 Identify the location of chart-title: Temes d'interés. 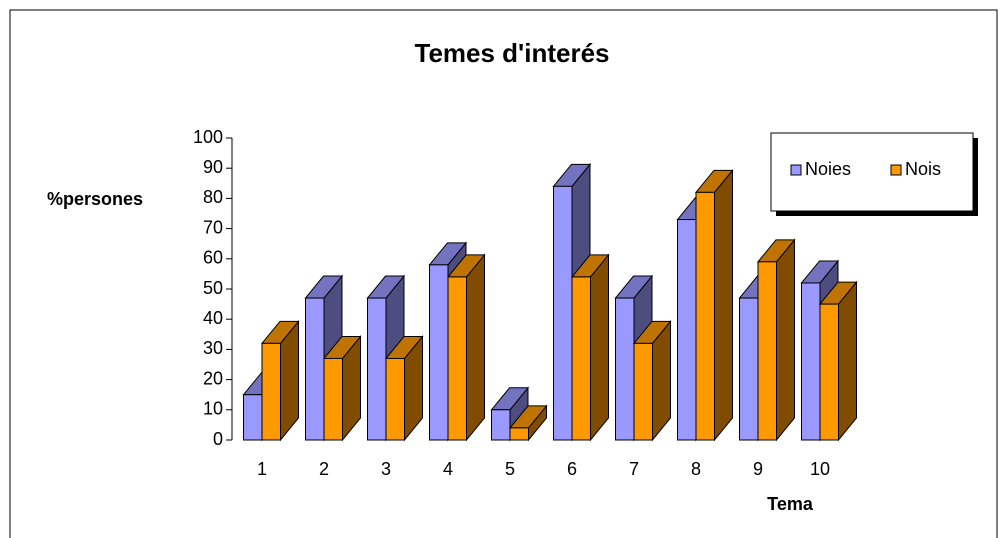
(512, 53).